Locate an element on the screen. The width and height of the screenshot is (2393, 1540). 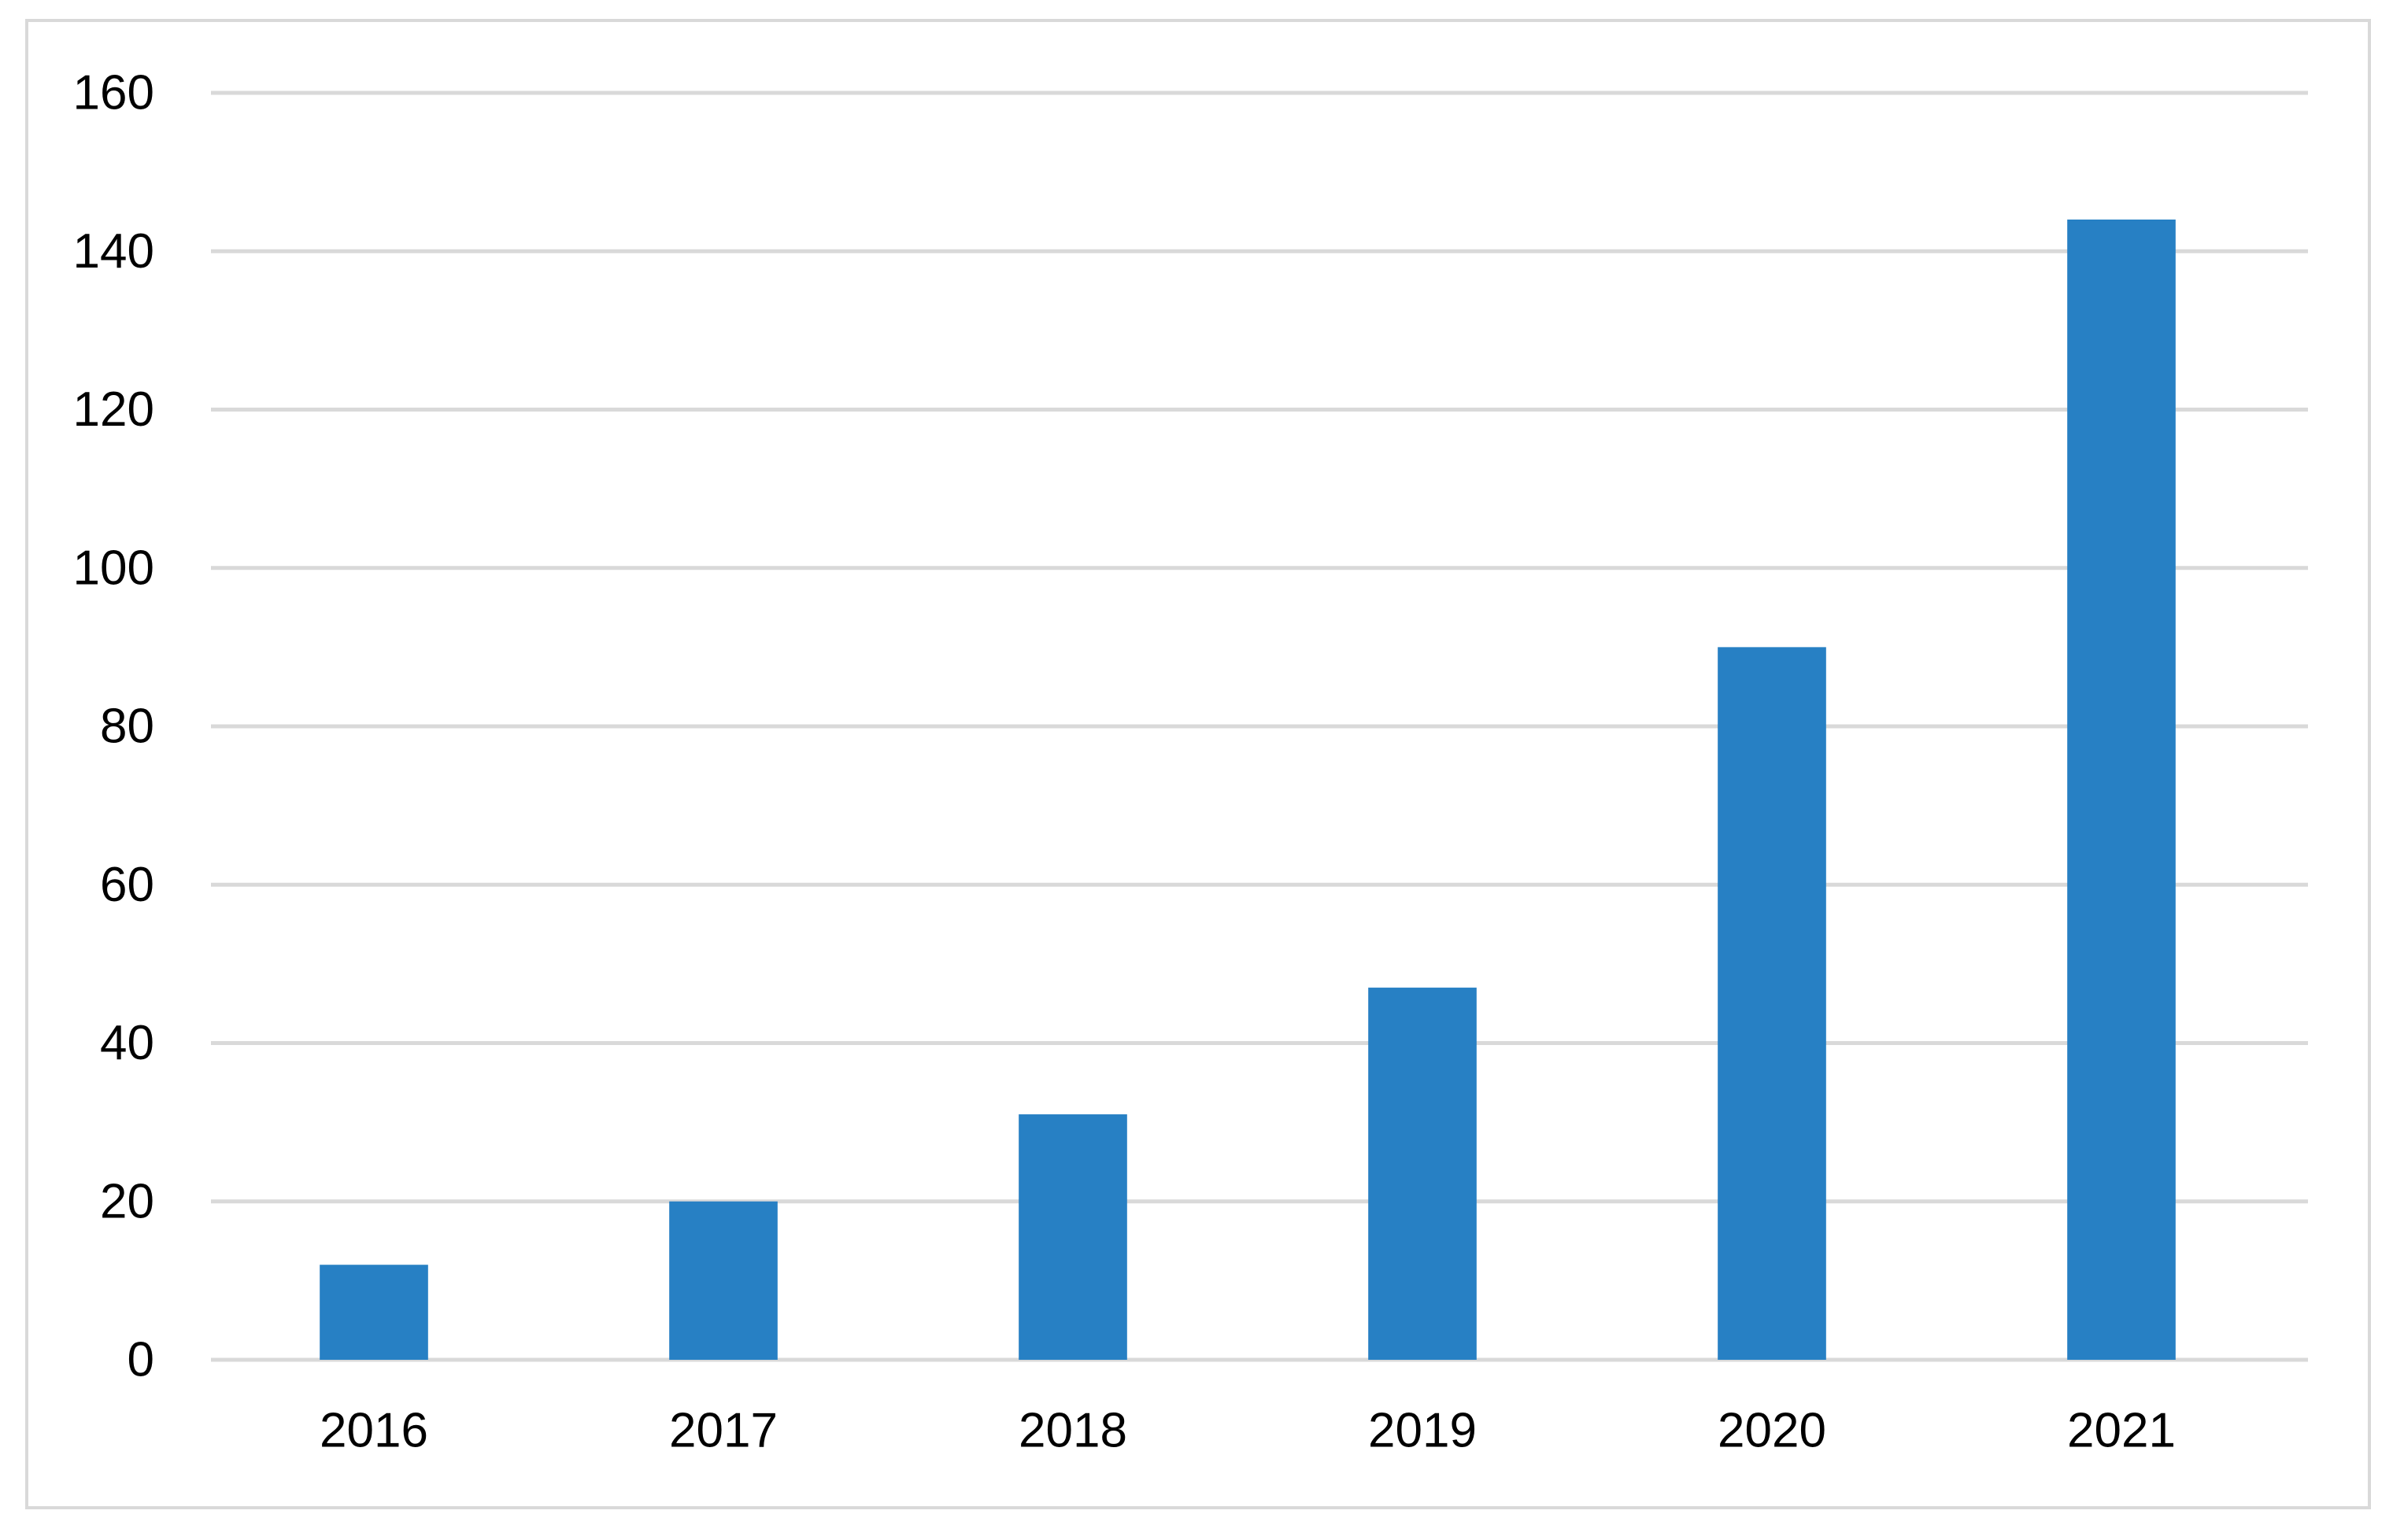
y-tick-label-80: 80 is located at coordinates (127, 727).